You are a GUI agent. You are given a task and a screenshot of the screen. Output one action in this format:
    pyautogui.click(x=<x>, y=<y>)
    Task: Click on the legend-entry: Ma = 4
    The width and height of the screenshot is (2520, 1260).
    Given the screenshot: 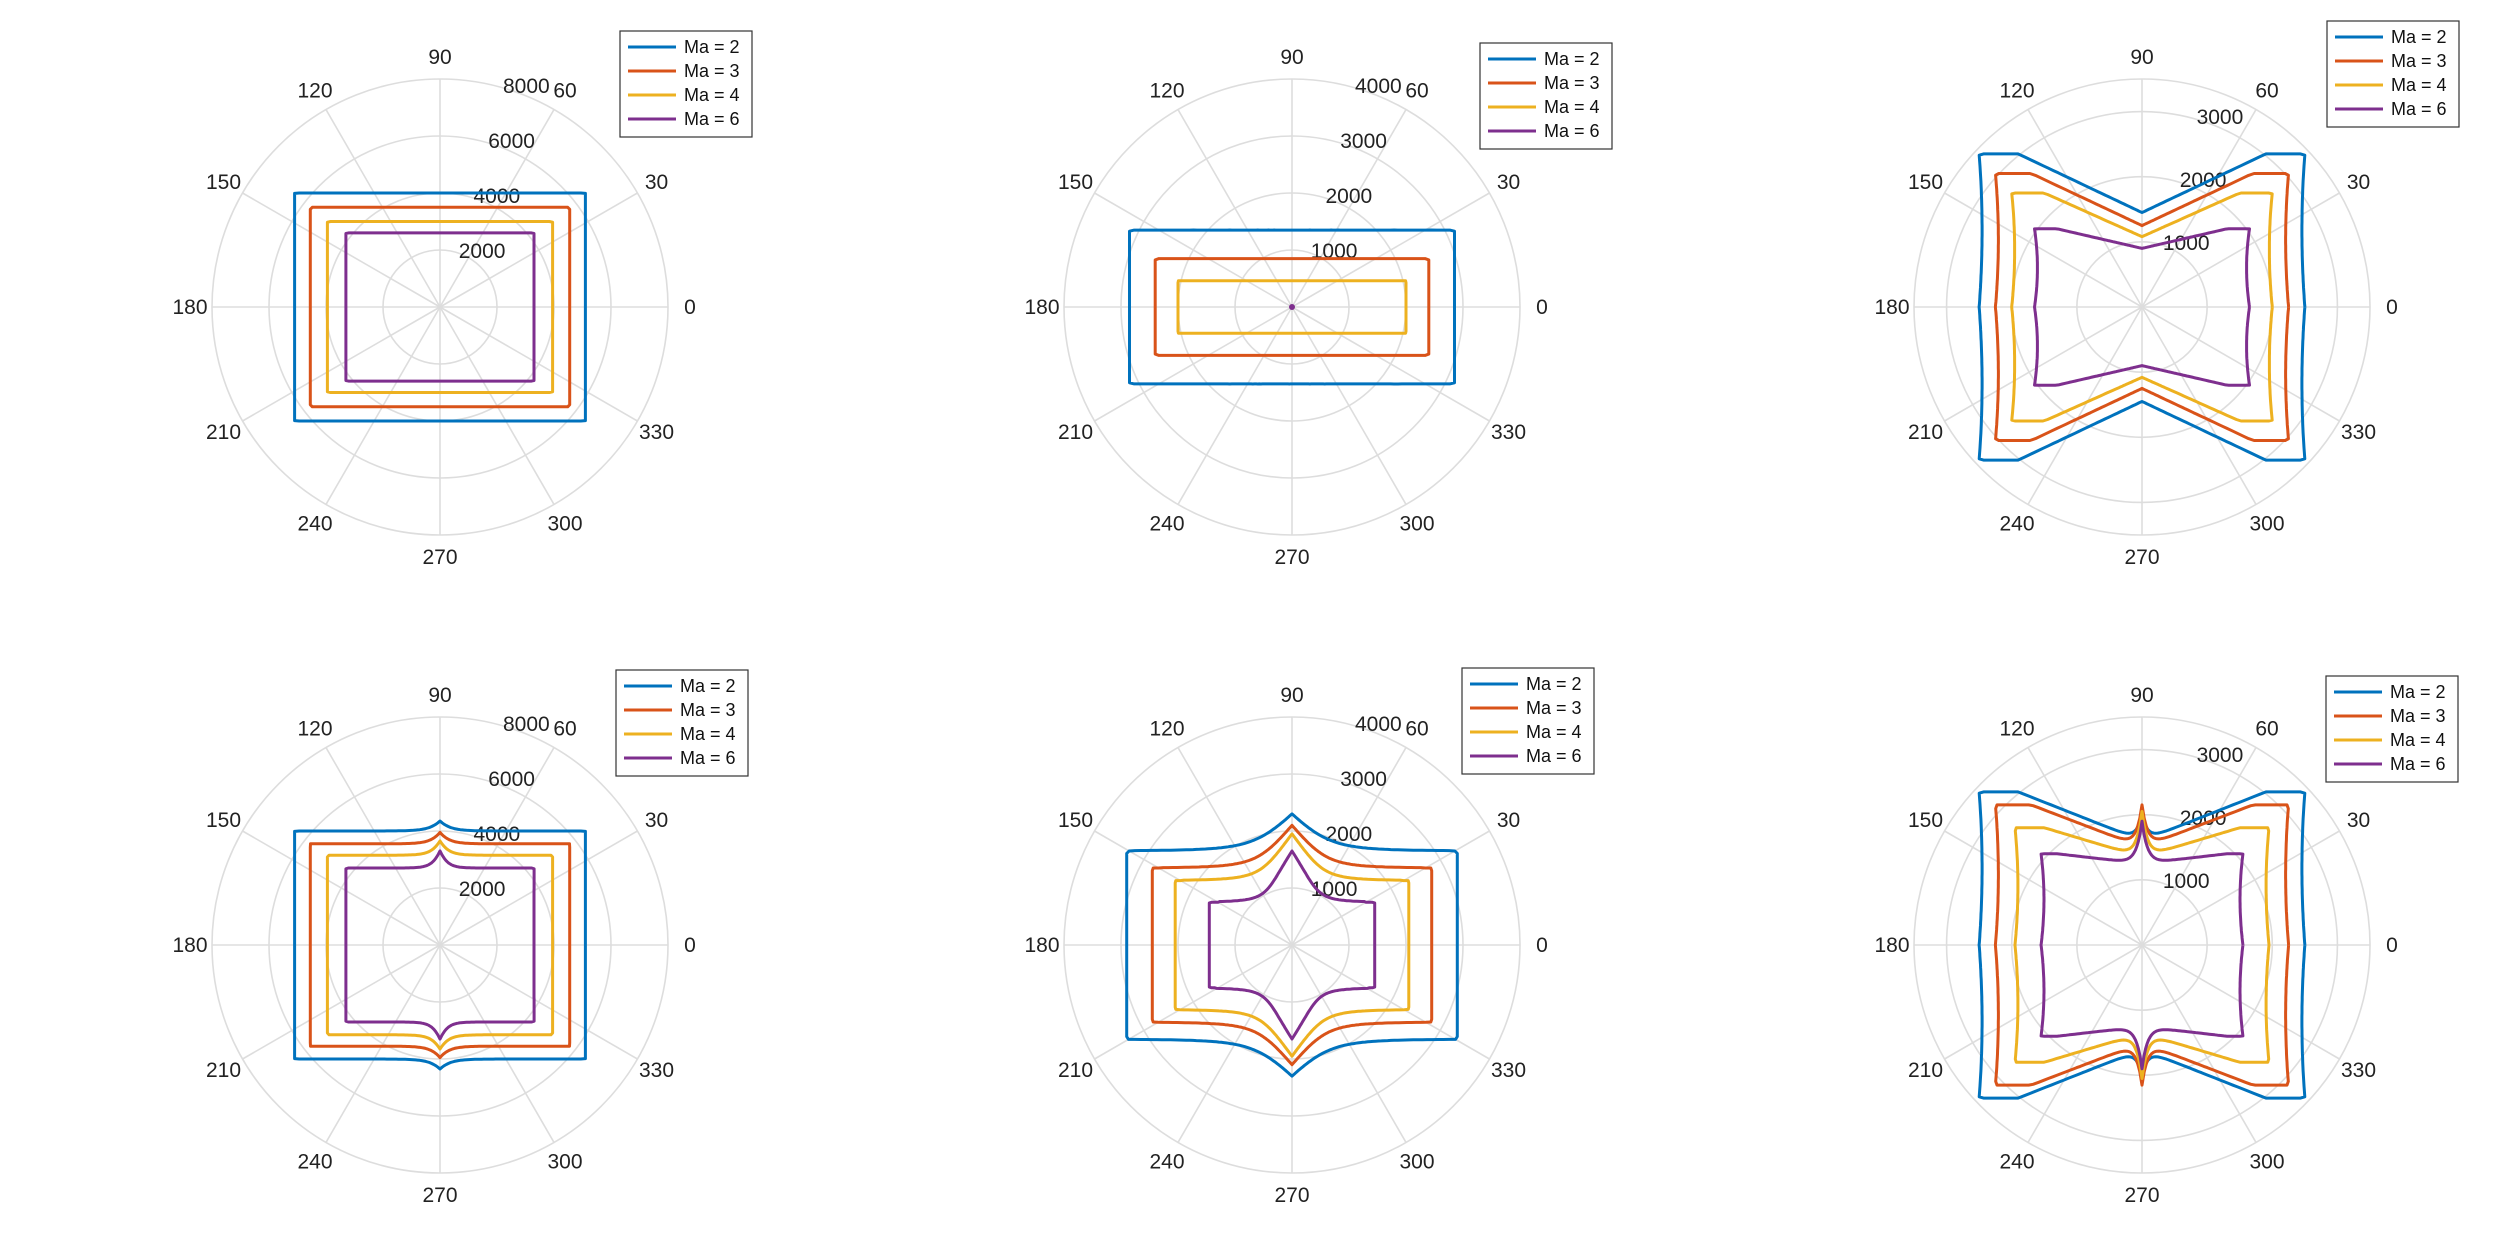 What is the action you would take?
    pyautogui.click(x=1572, y=107)
    